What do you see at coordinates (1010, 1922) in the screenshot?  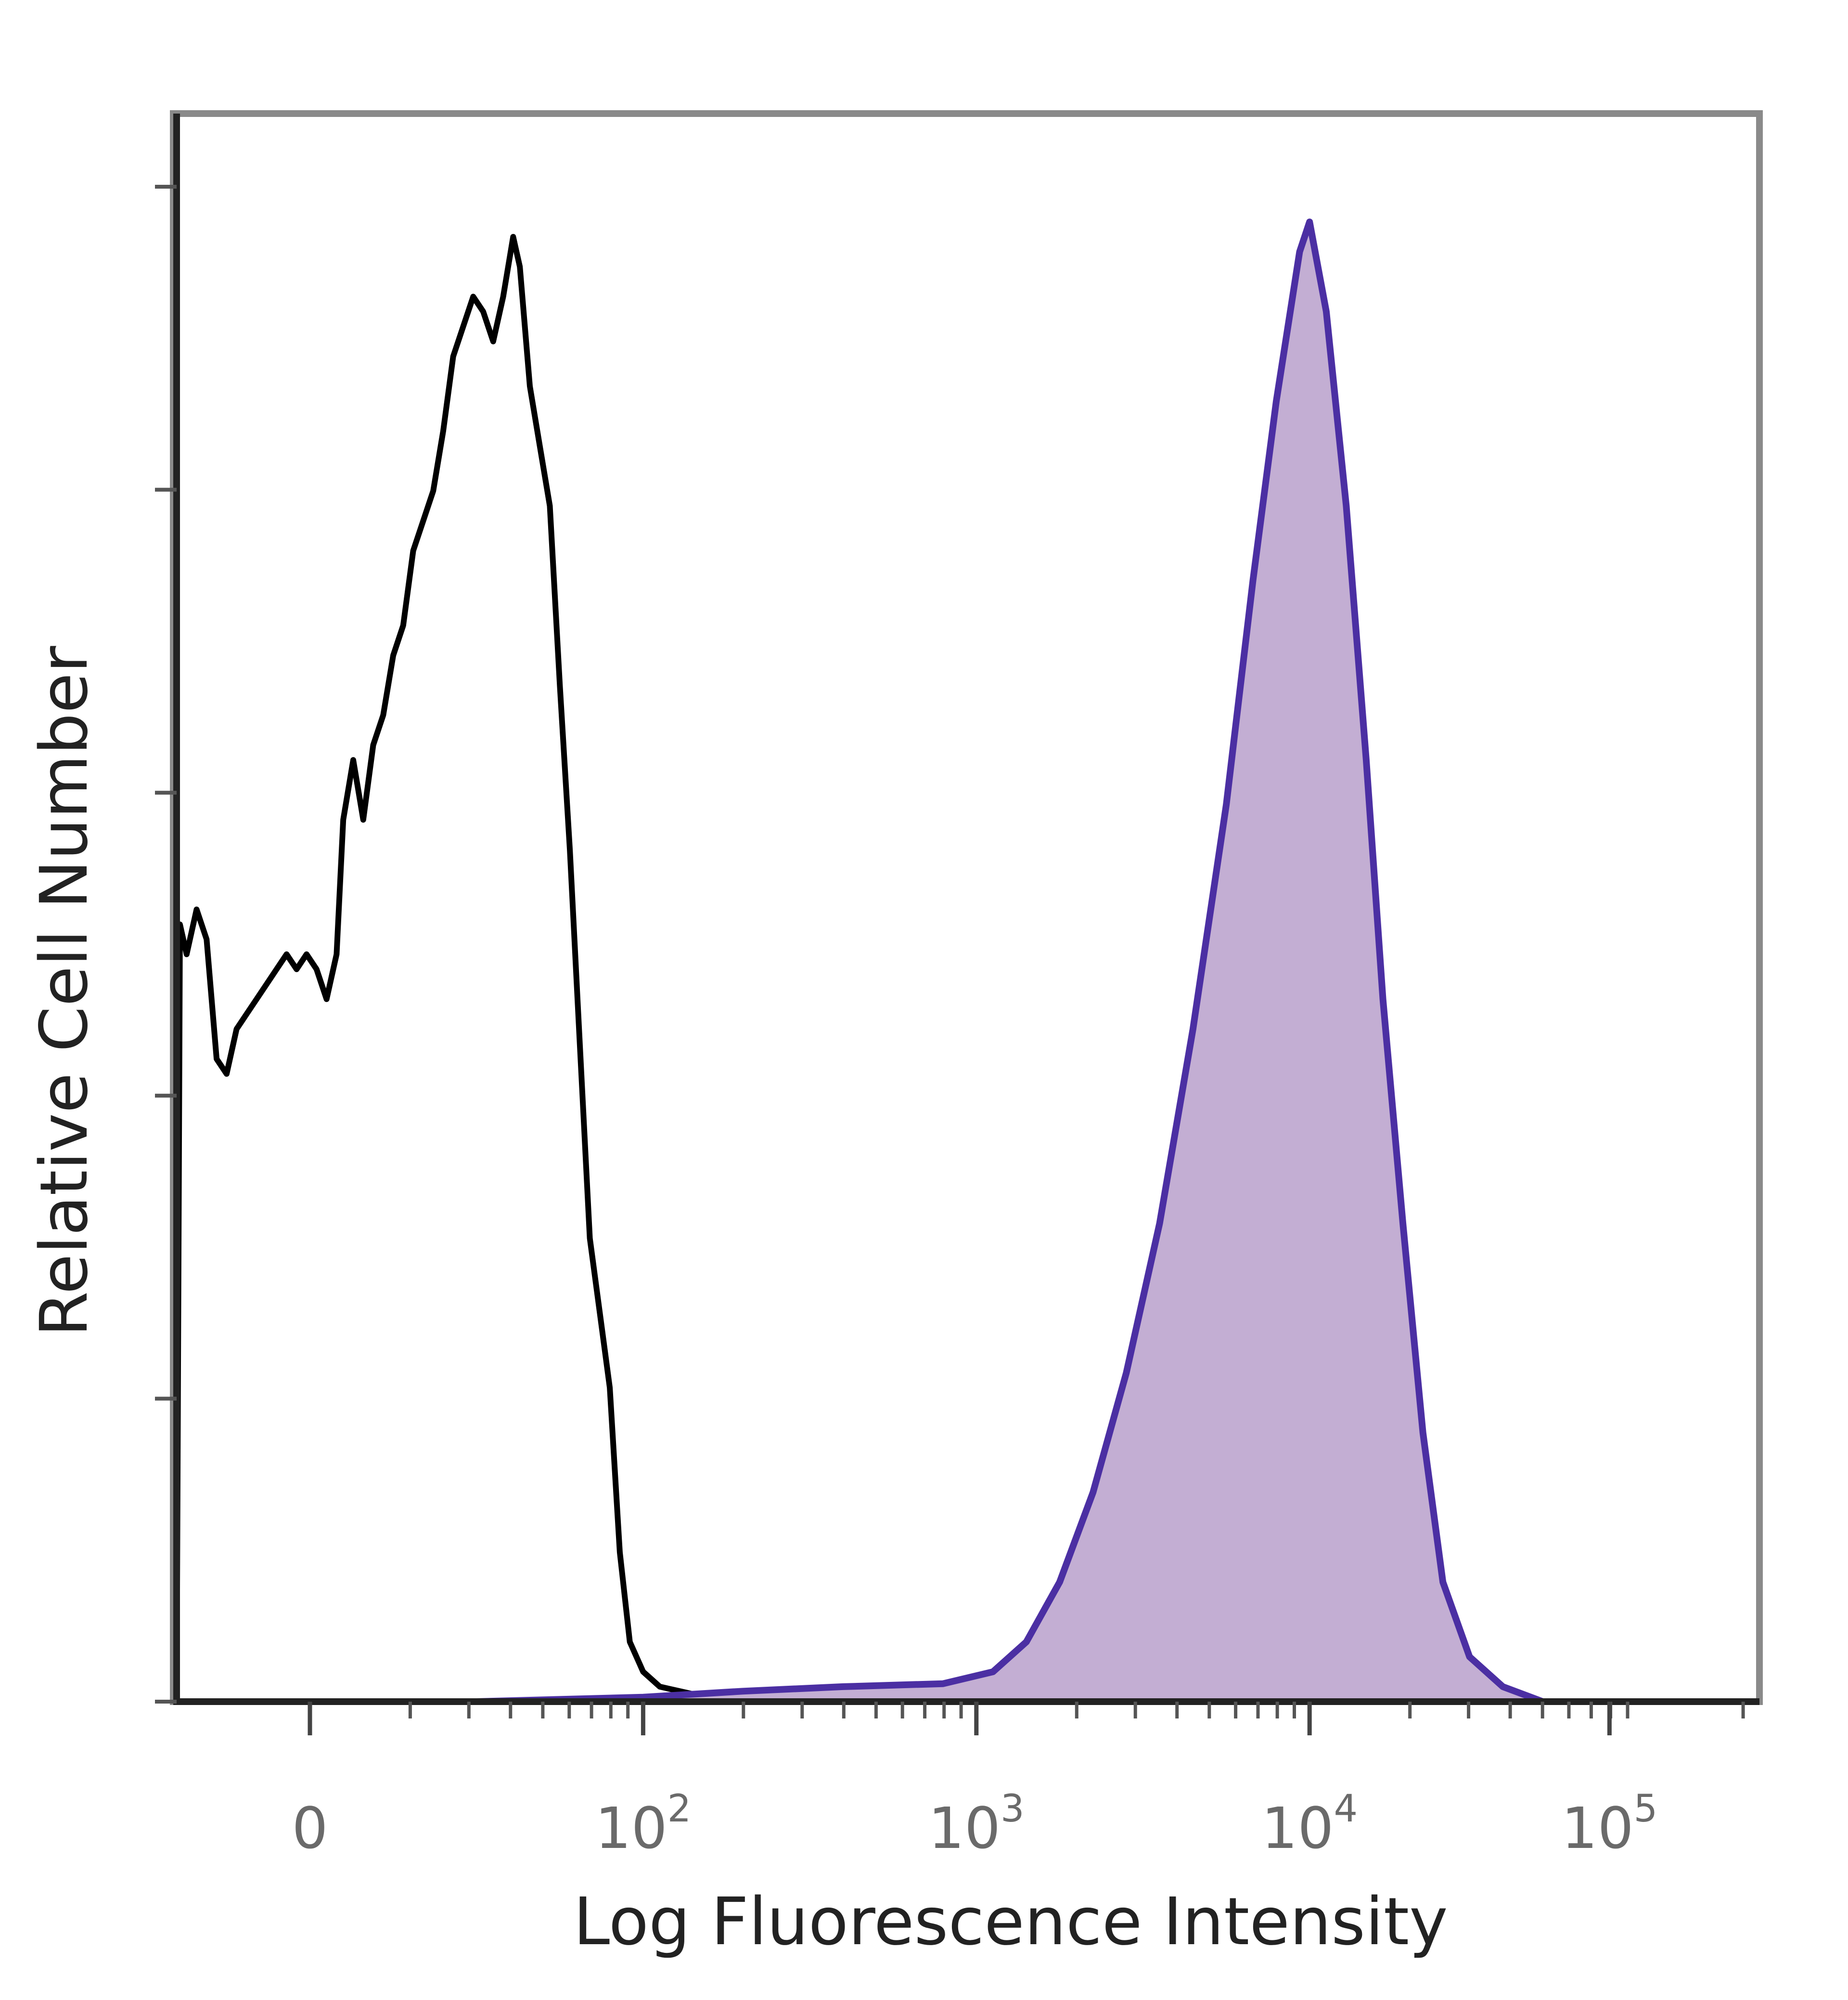 I see `x-axis-title: Log Fluorescence Intensity` at bounding box center [1010, 1922].